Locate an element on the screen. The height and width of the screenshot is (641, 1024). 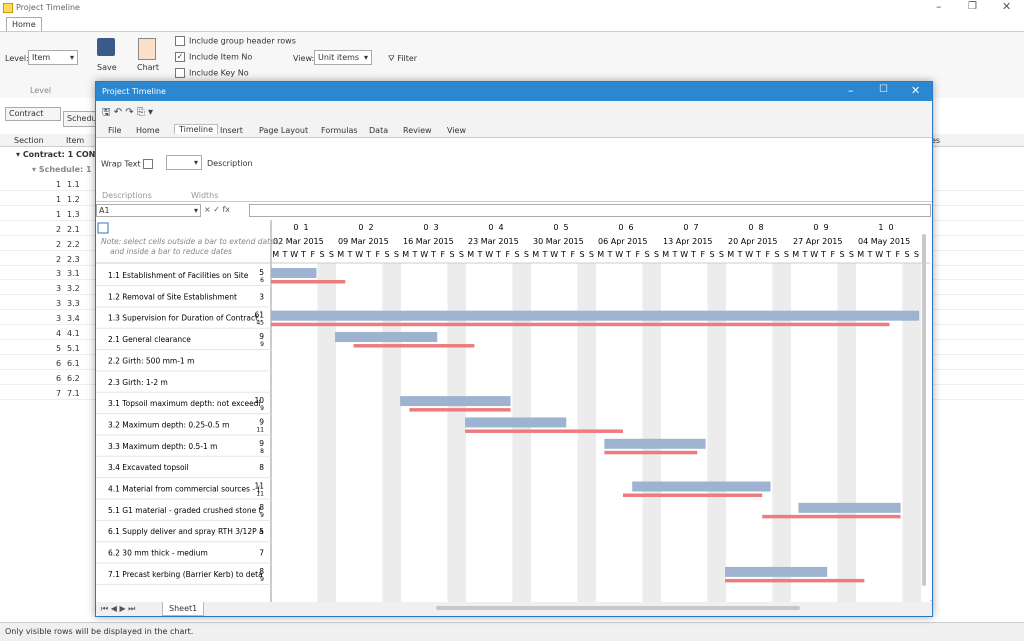
menu-tab: Home is located at coordinates (148, 130).